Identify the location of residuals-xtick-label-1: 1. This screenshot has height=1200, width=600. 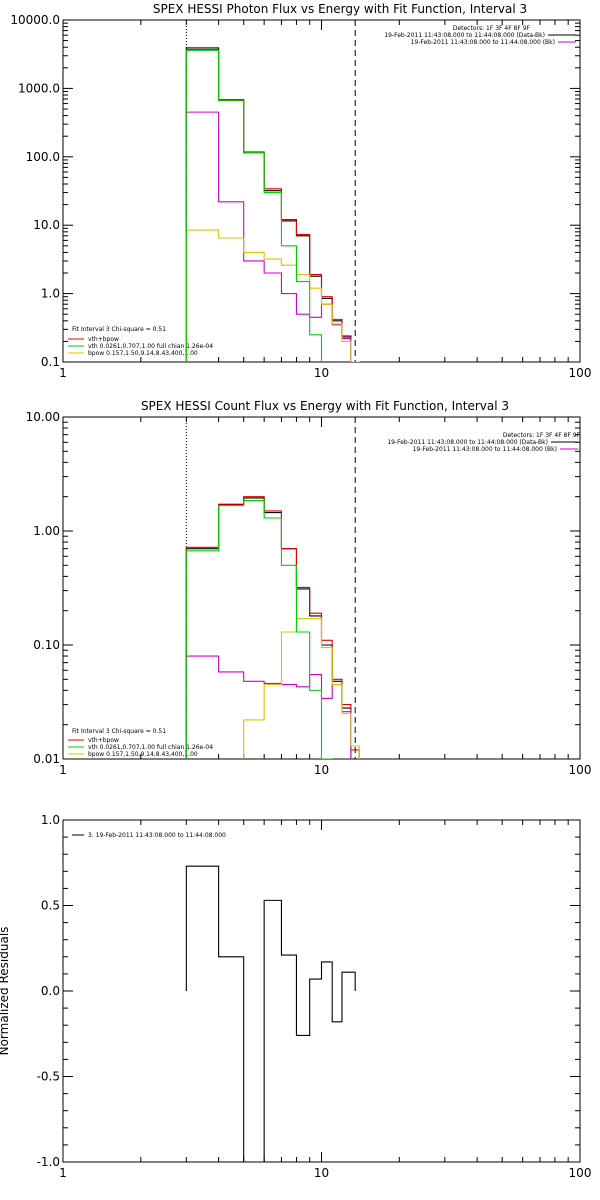
(63, 1173).